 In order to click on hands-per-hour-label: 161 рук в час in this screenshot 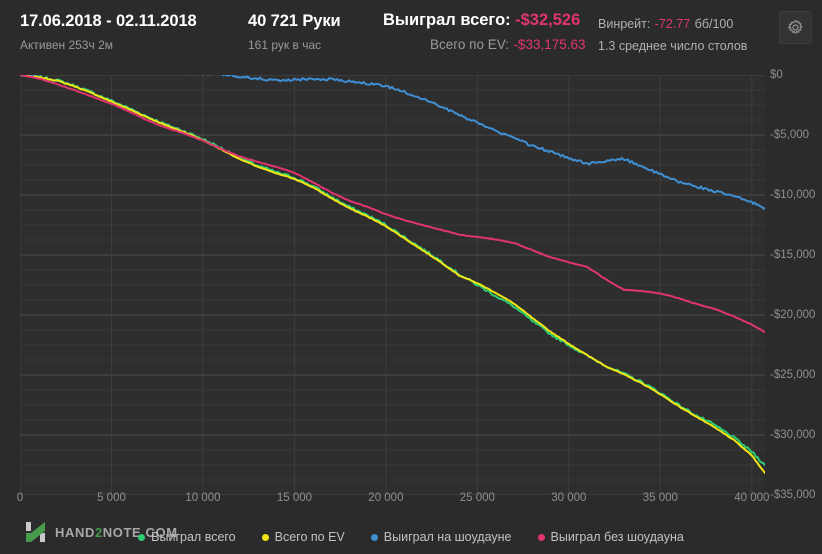, I will do `click(285, 45)`.